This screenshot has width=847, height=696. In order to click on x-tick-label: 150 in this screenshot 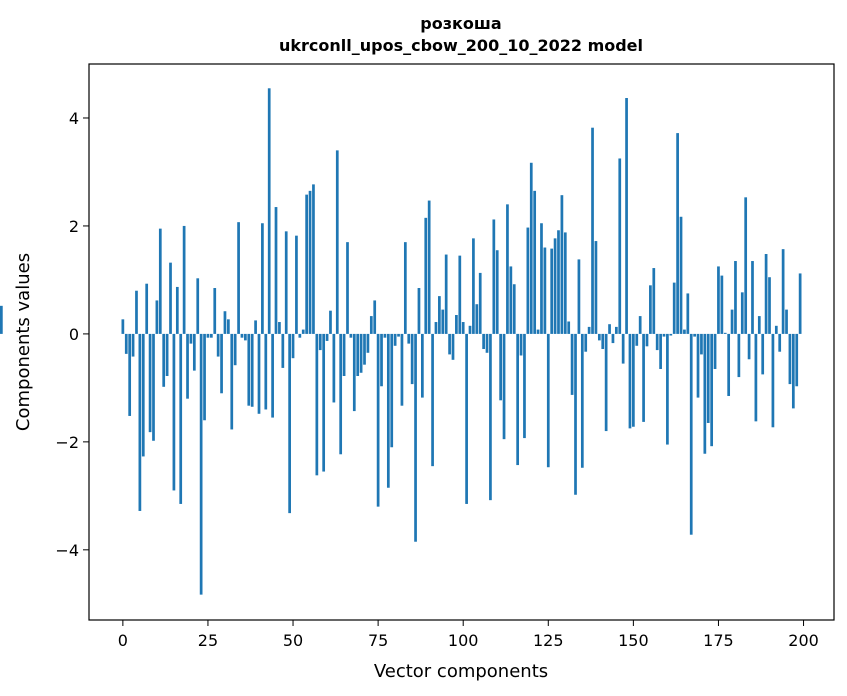, I will do `click(633, 640)`.